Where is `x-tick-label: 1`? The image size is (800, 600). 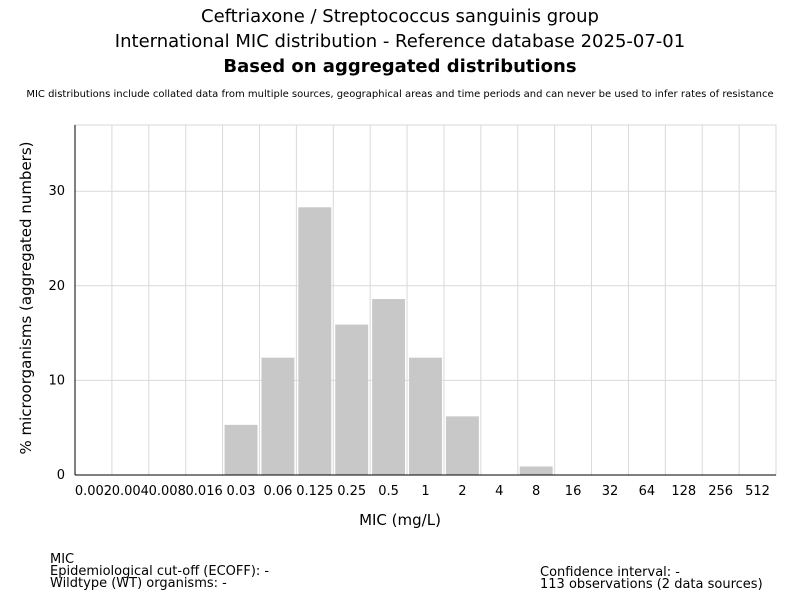 x-tick-label: 1 is located at coordinates (425, 491).